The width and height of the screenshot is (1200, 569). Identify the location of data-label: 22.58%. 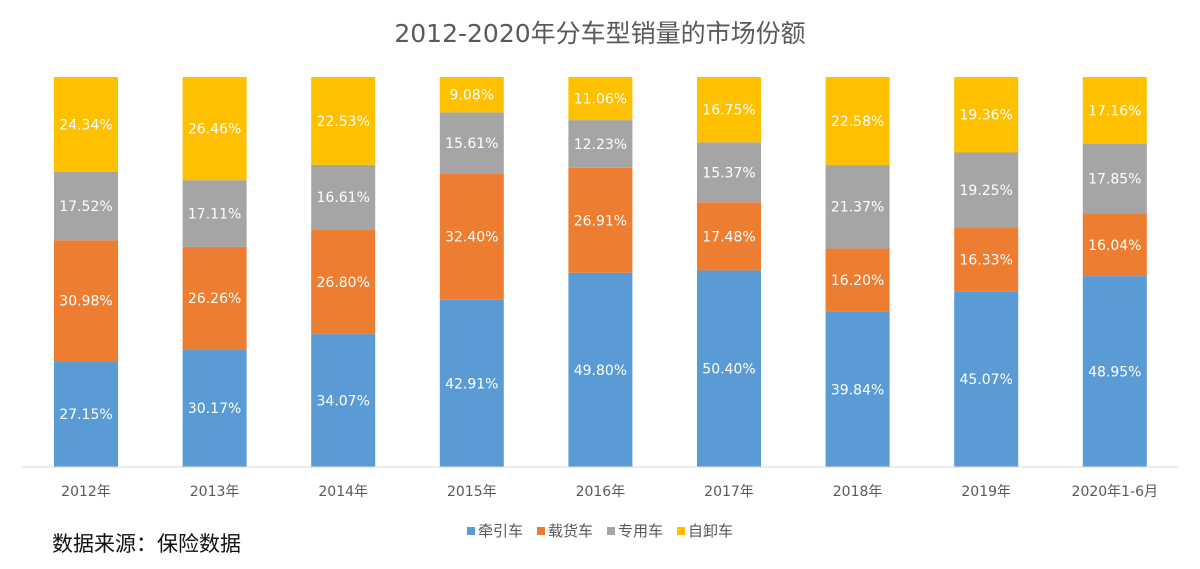
(857, 122).